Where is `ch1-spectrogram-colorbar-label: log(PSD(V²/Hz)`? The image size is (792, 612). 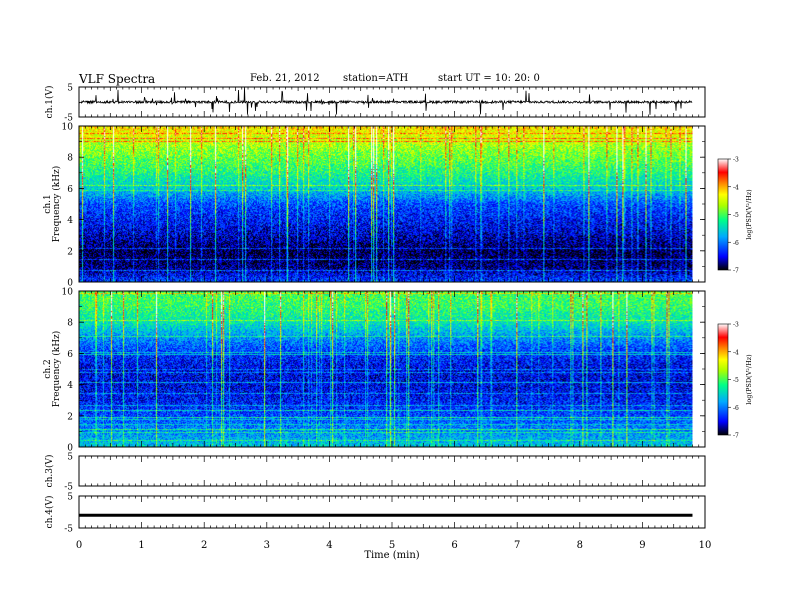 ch1-spectrogram-colorbar-label: log(PSD(V²/Hz) is located at coordinates (749, 214).